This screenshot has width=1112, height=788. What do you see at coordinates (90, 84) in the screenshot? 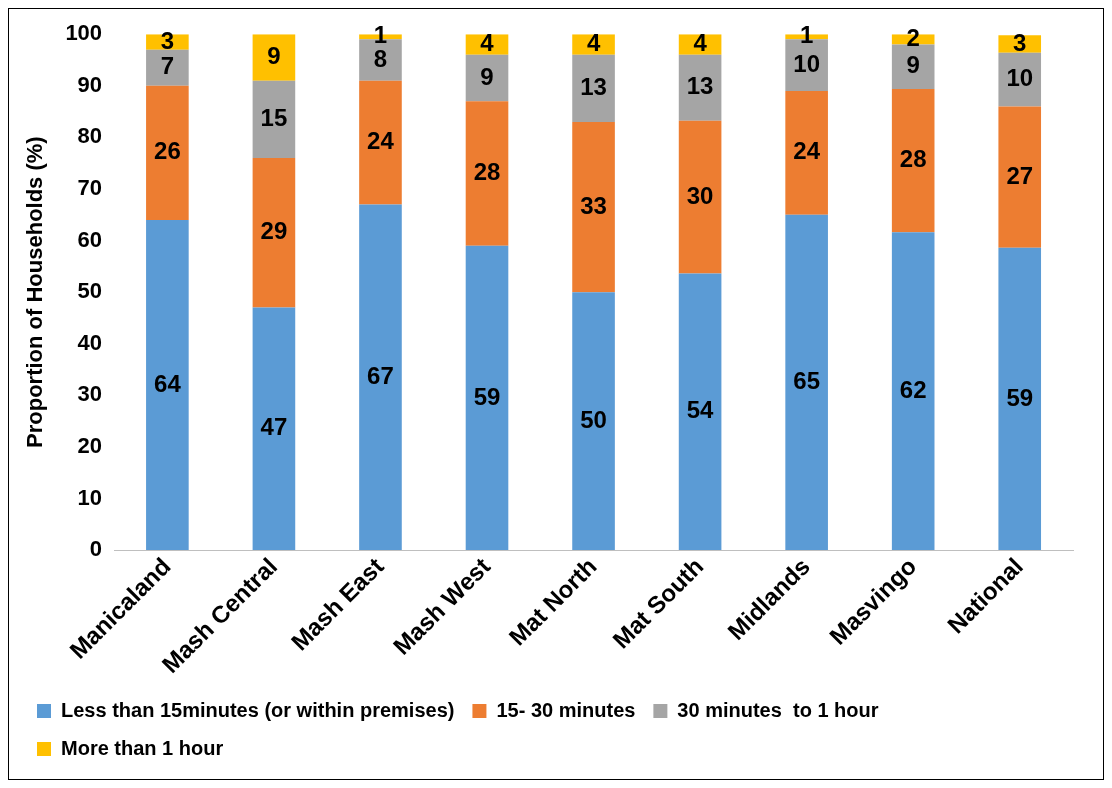
I see `y-tick-label: 90` at bounding box center [90, 84].